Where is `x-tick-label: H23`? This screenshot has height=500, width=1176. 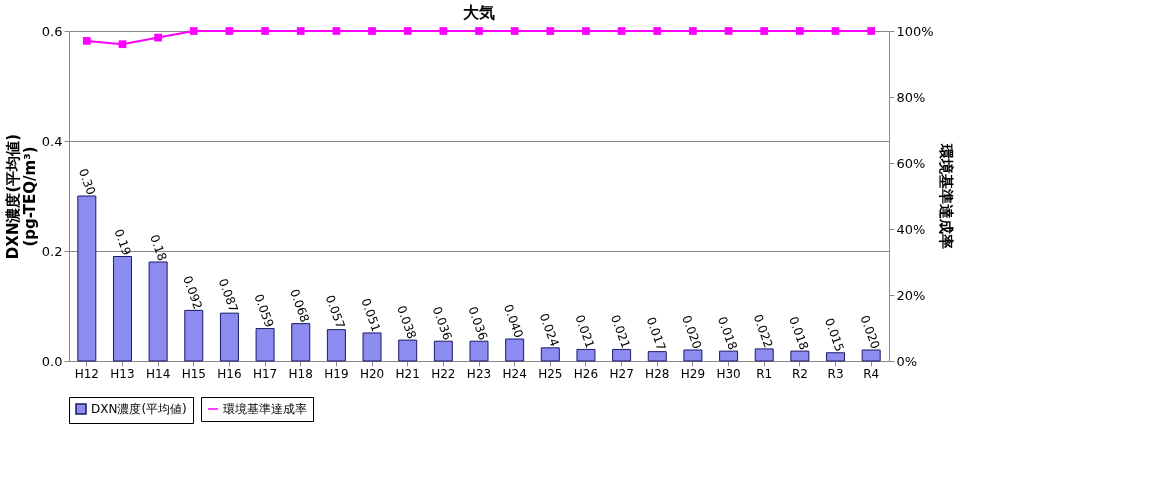
x-tick-label: H23 is located at coordinates (479, 373).